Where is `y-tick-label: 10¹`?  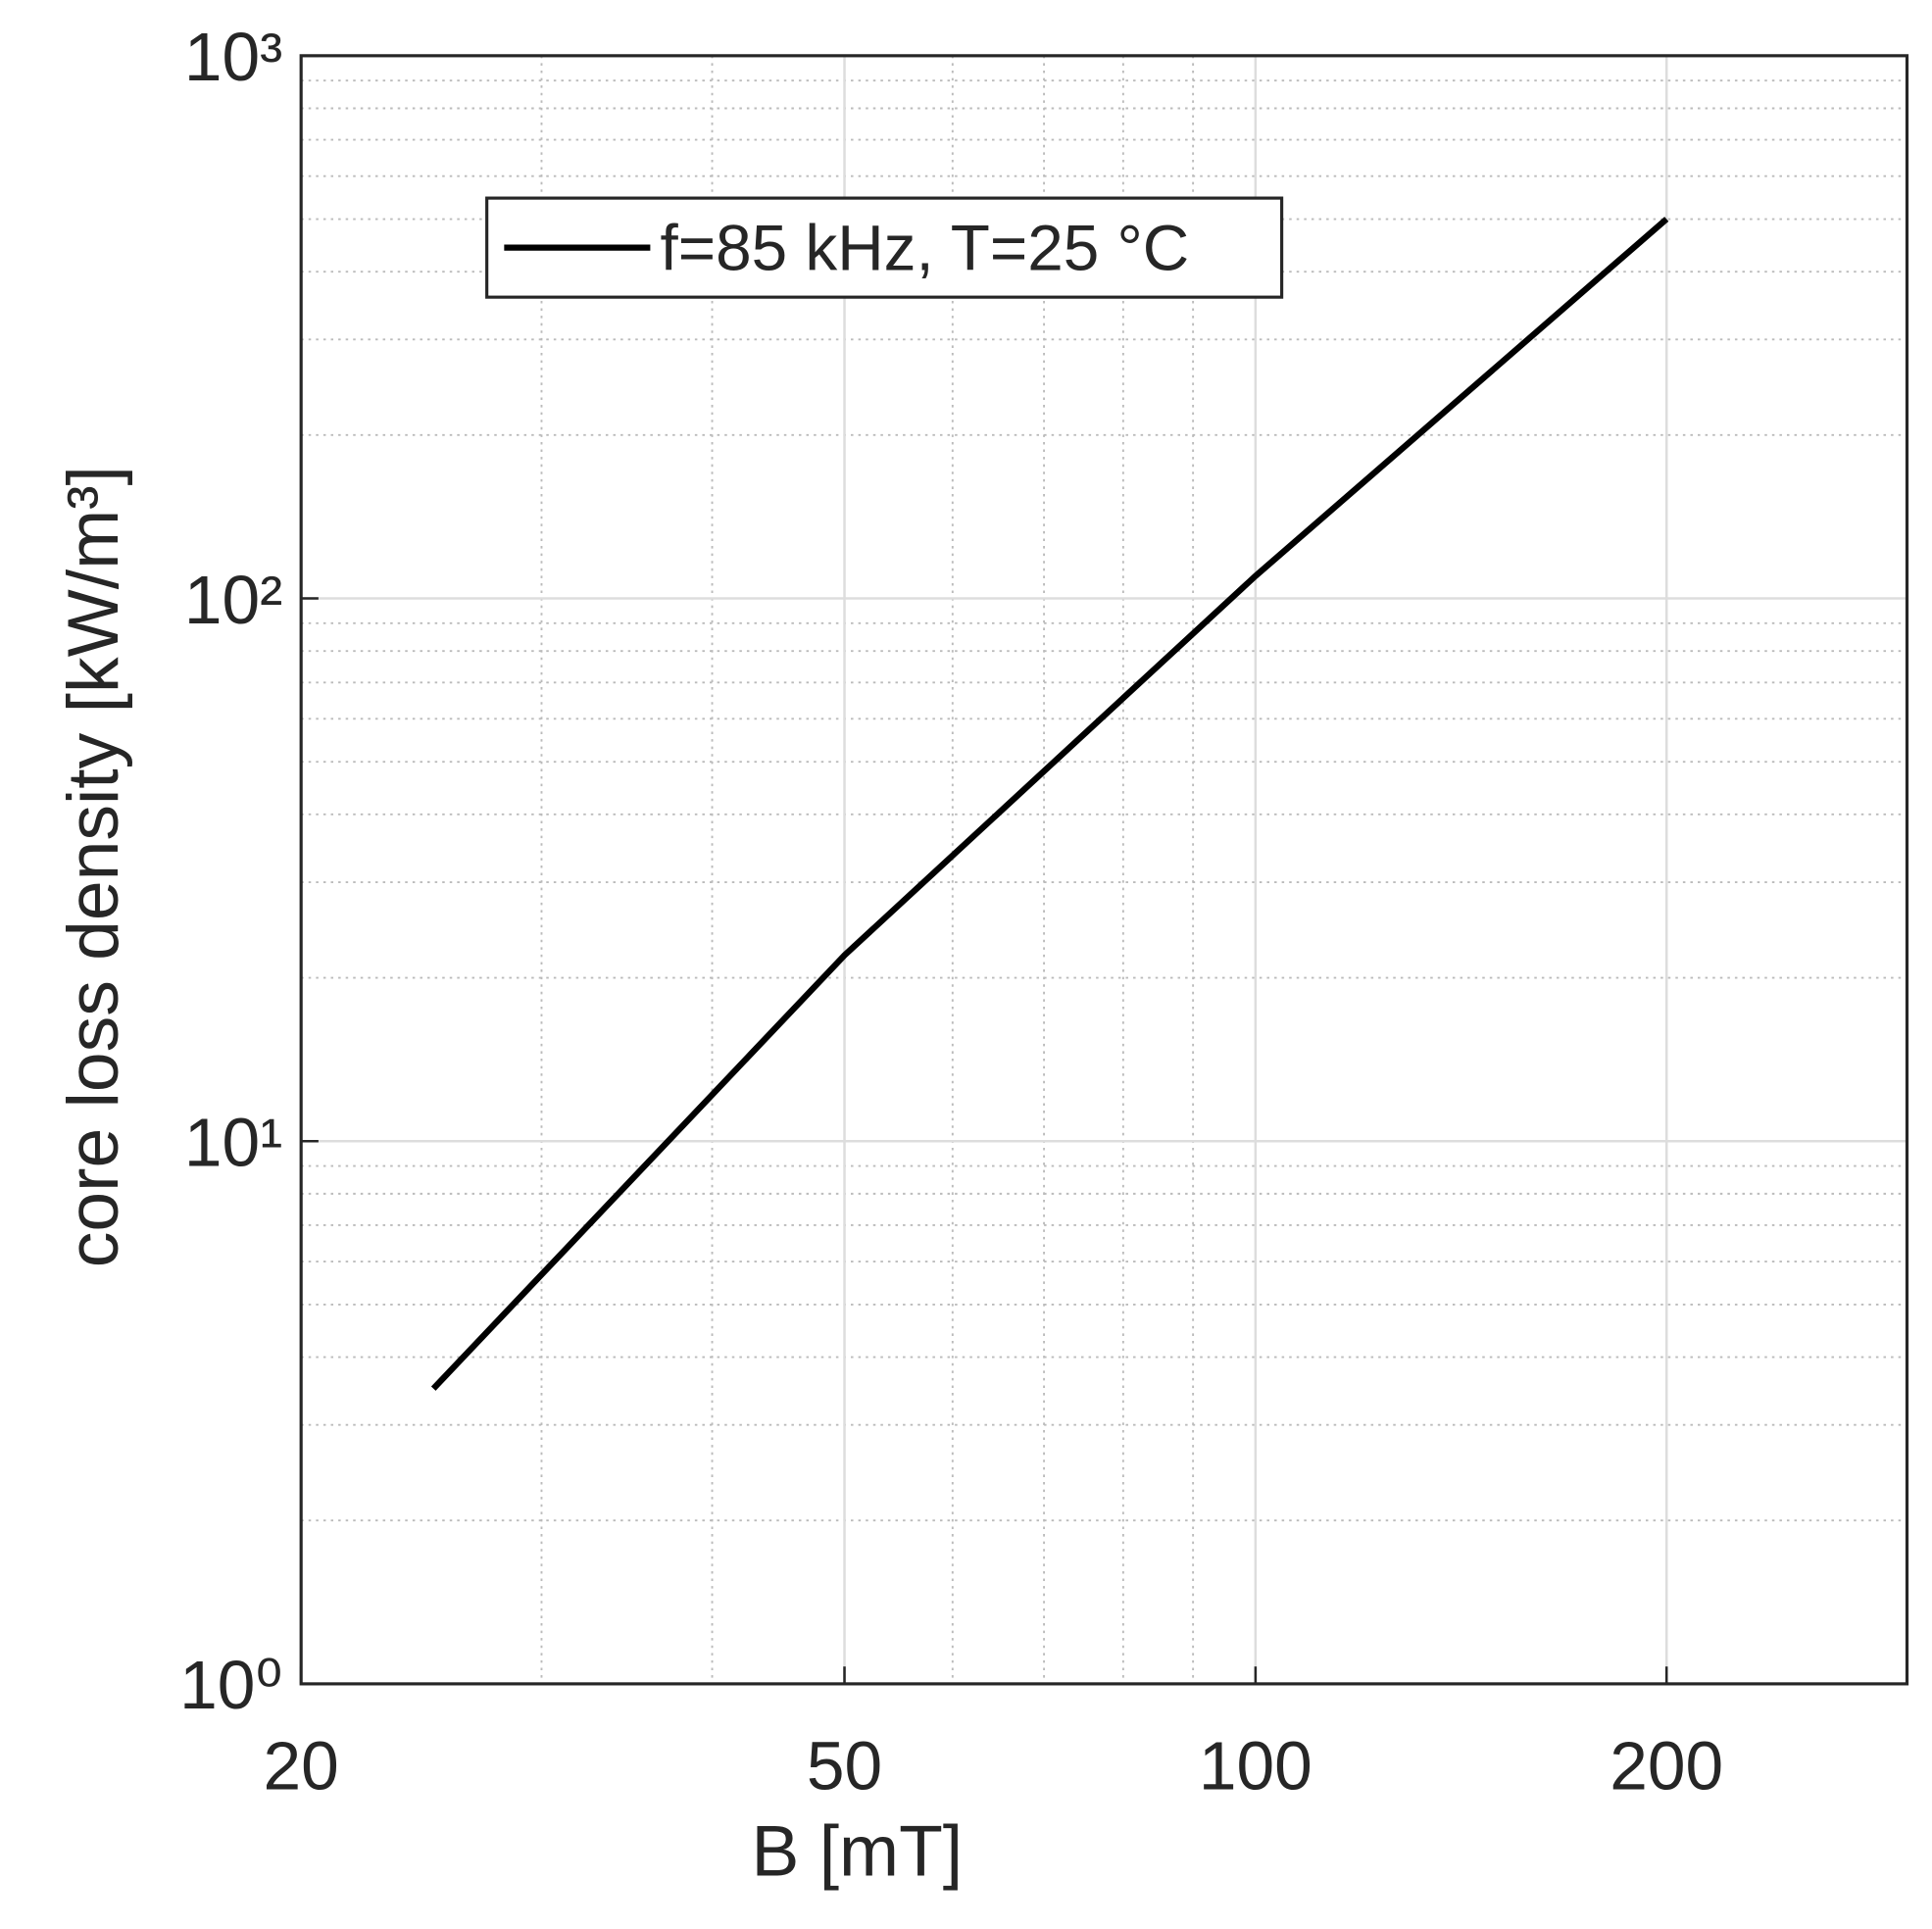 y-tick-label: 10¹ is located at coordinates (233, 1142).